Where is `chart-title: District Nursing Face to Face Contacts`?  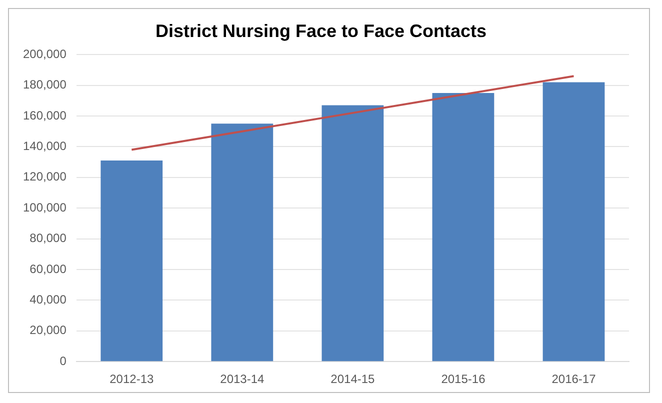
chart-title: District Nursing Face to Face Contacts is located at coordinates (321, 30).